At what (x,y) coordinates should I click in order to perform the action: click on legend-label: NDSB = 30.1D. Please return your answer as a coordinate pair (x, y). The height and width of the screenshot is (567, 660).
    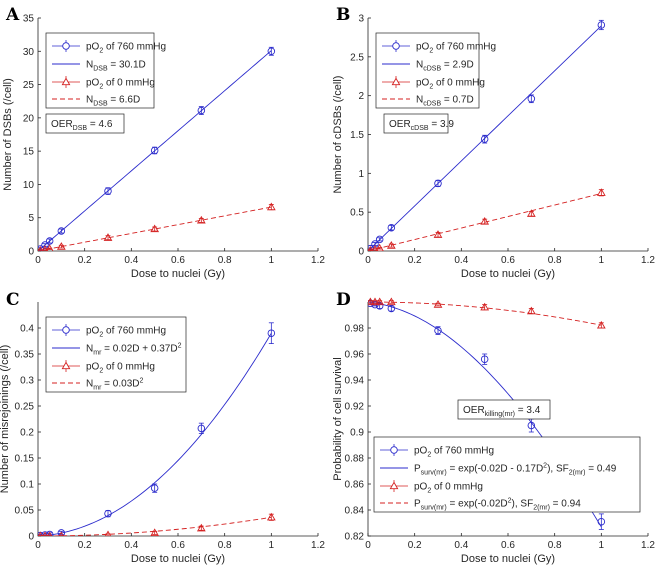
    Looking at the image, I should click on (116, 66).